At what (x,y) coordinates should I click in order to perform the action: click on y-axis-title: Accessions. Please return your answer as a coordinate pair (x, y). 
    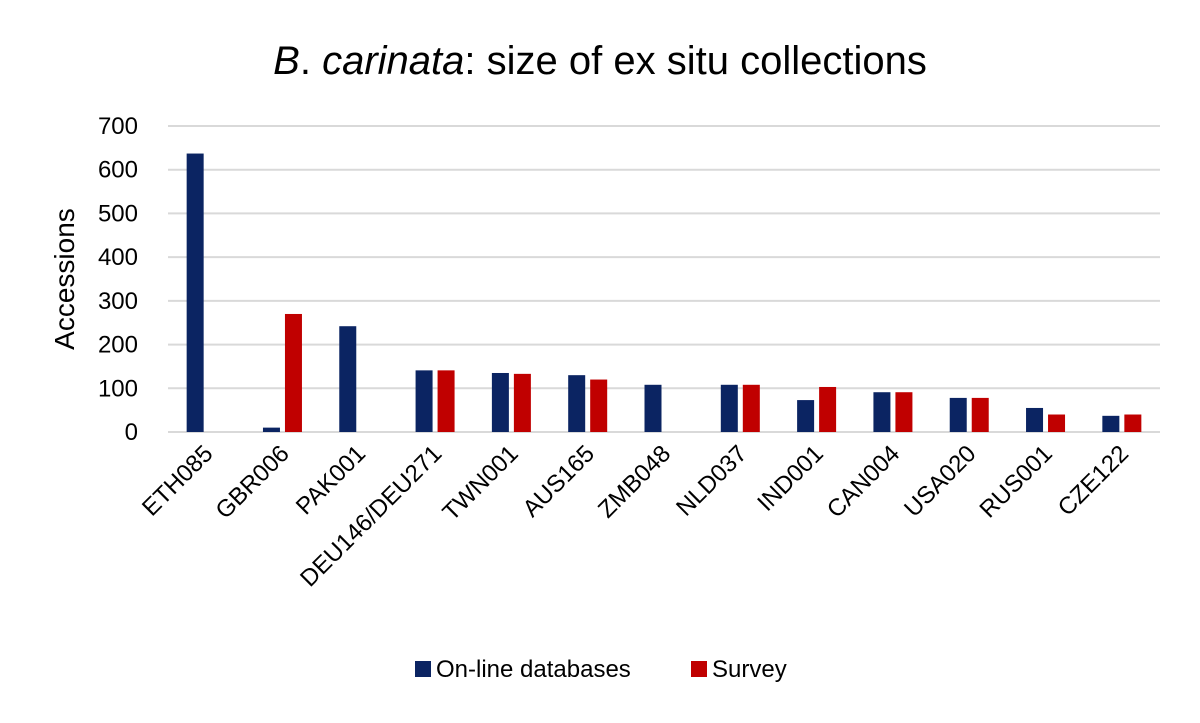
    Looking at the image, I should click on (64, 279).